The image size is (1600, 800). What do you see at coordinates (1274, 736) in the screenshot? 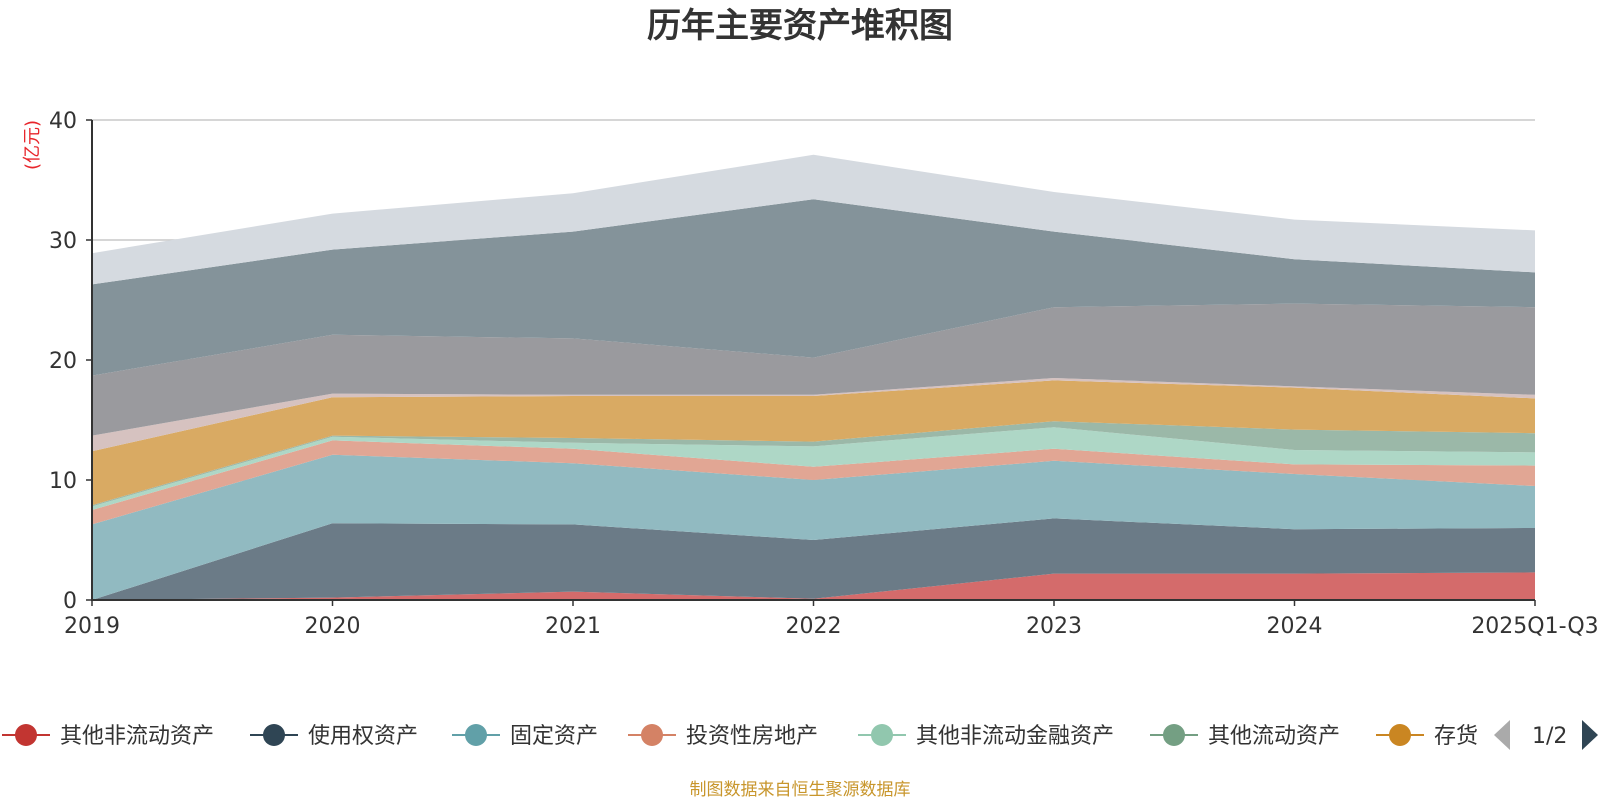
I see `legend-label: 其他流动资产` at bounding box center [1274, 736].